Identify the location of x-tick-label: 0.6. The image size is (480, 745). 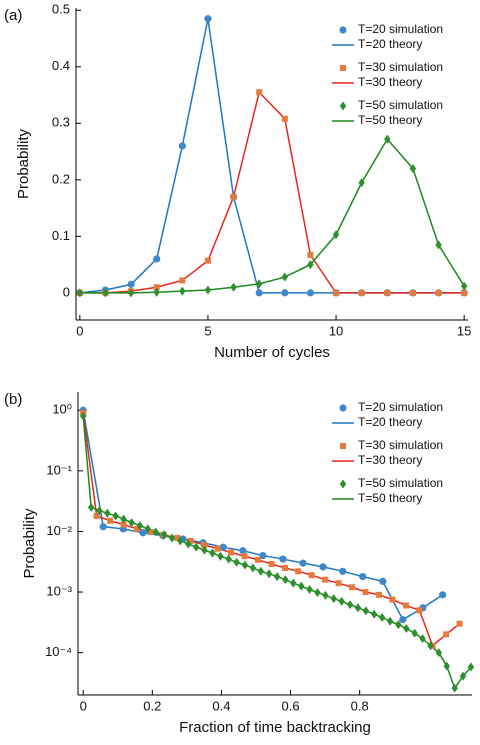
(291, 705).